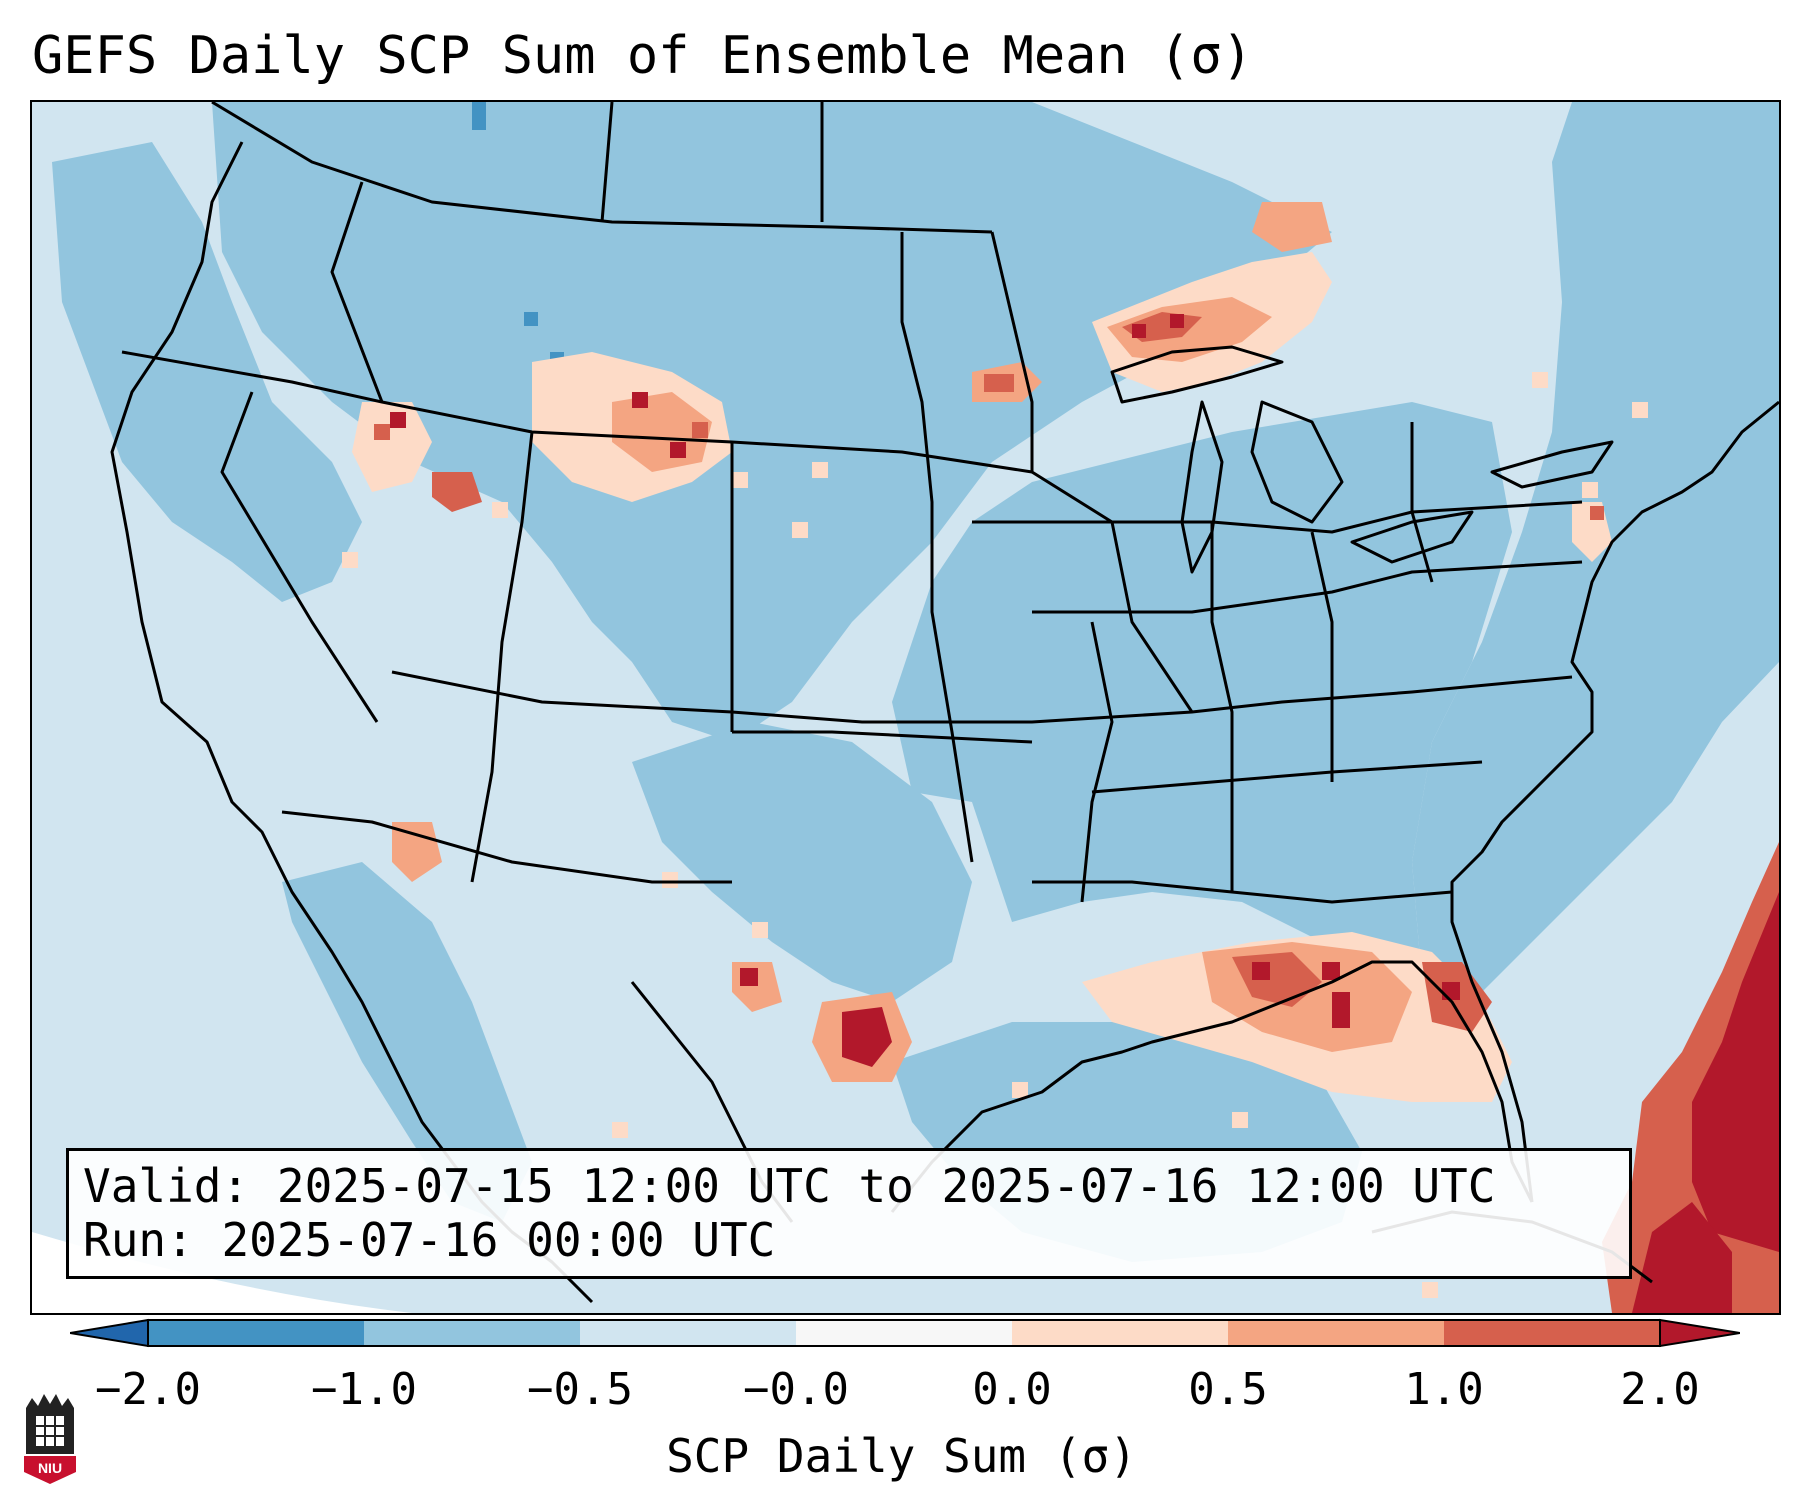 The height and width of the screenshot is (1506, 1803). Describe the element at coordinates (1699, 1333) in the screenshot. I see `colorbar-extend-high` at that location.